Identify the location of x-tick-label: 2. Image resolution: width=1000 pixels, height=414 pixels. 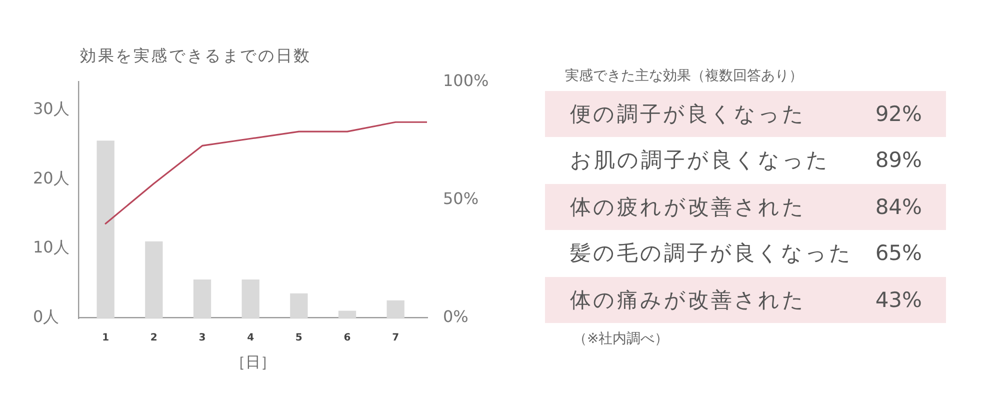
(154, 338).